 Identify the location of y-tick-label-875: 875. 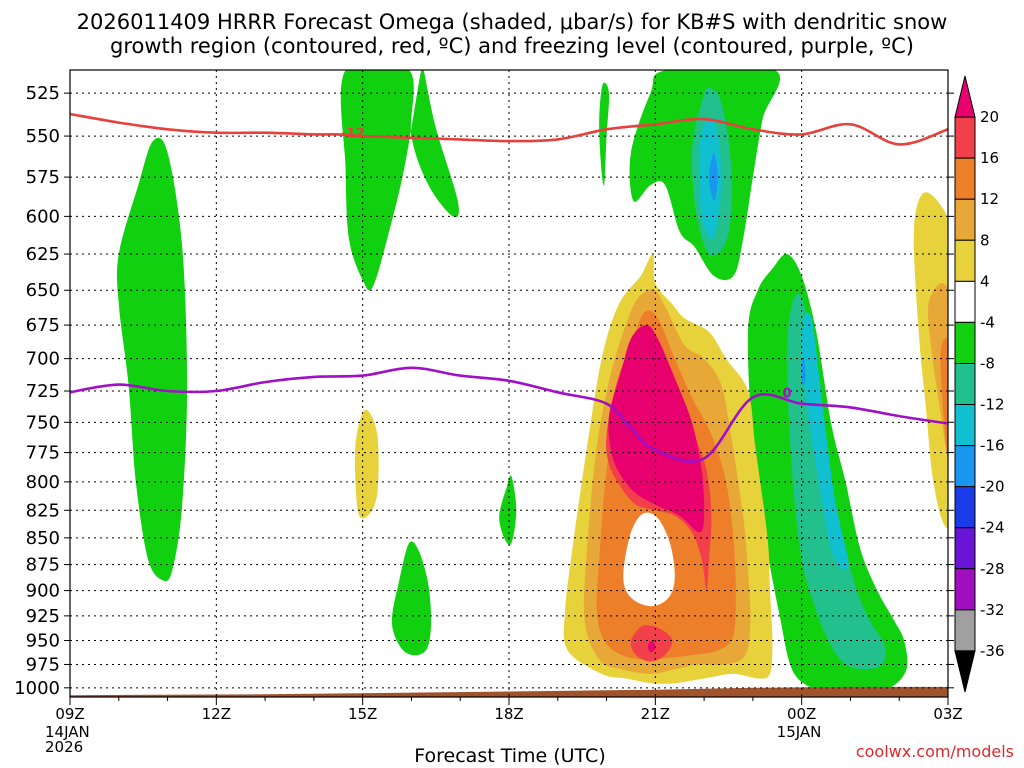
(43, 565).